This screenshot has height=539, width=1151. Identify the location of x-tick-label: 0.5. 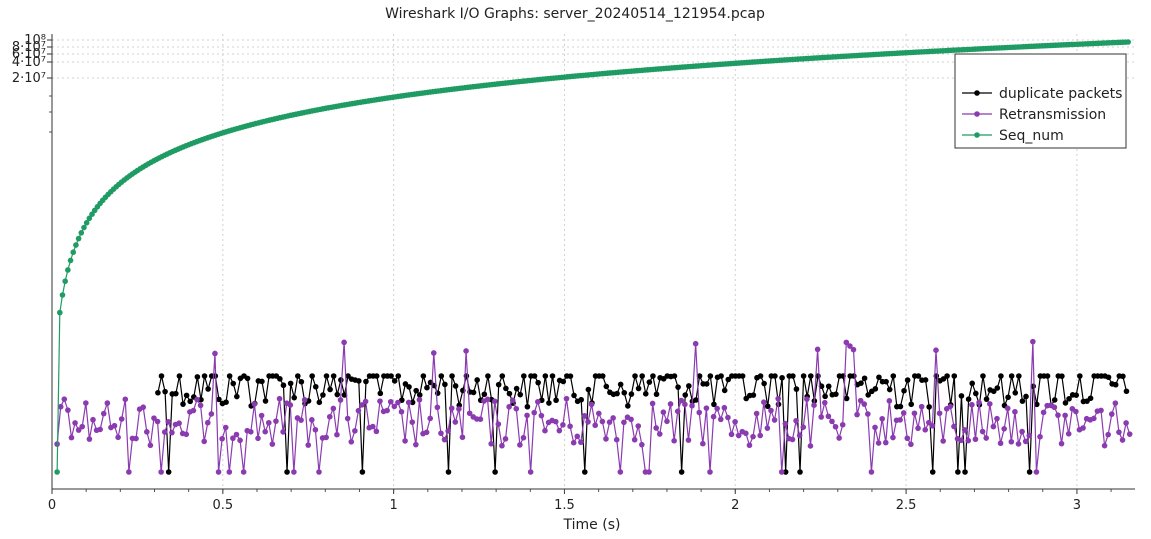
(222, 505).